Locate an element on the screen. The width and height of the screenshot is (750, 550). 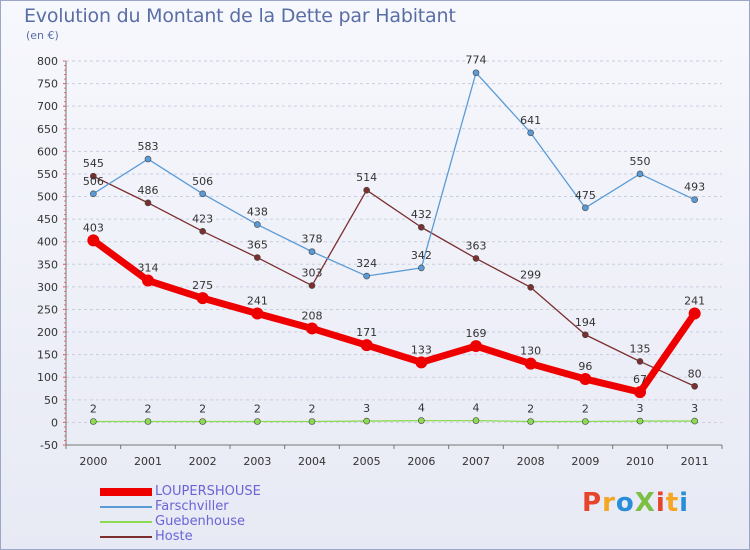
y-tick-label: 100 is located at coordinates (47, 377).